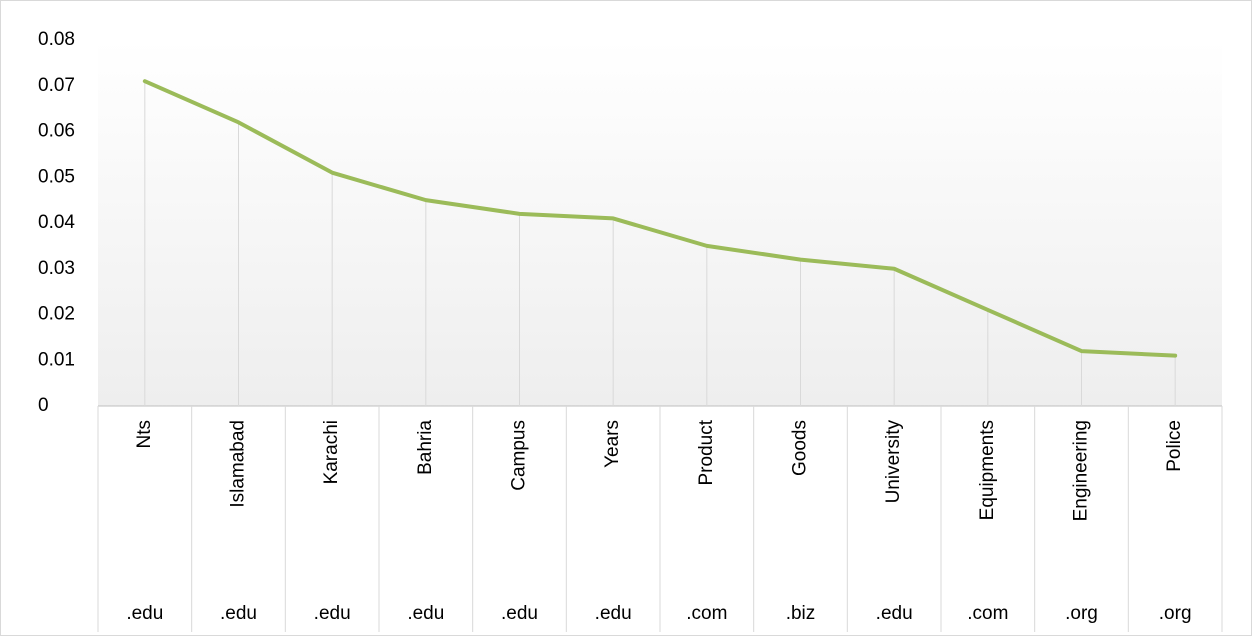 Image resolution: width=1252 pixels, height=636 pixels. Describe the element at coordinates (56, 131) in the screenshot. I see `y-tick-label: 0.06` at that location.